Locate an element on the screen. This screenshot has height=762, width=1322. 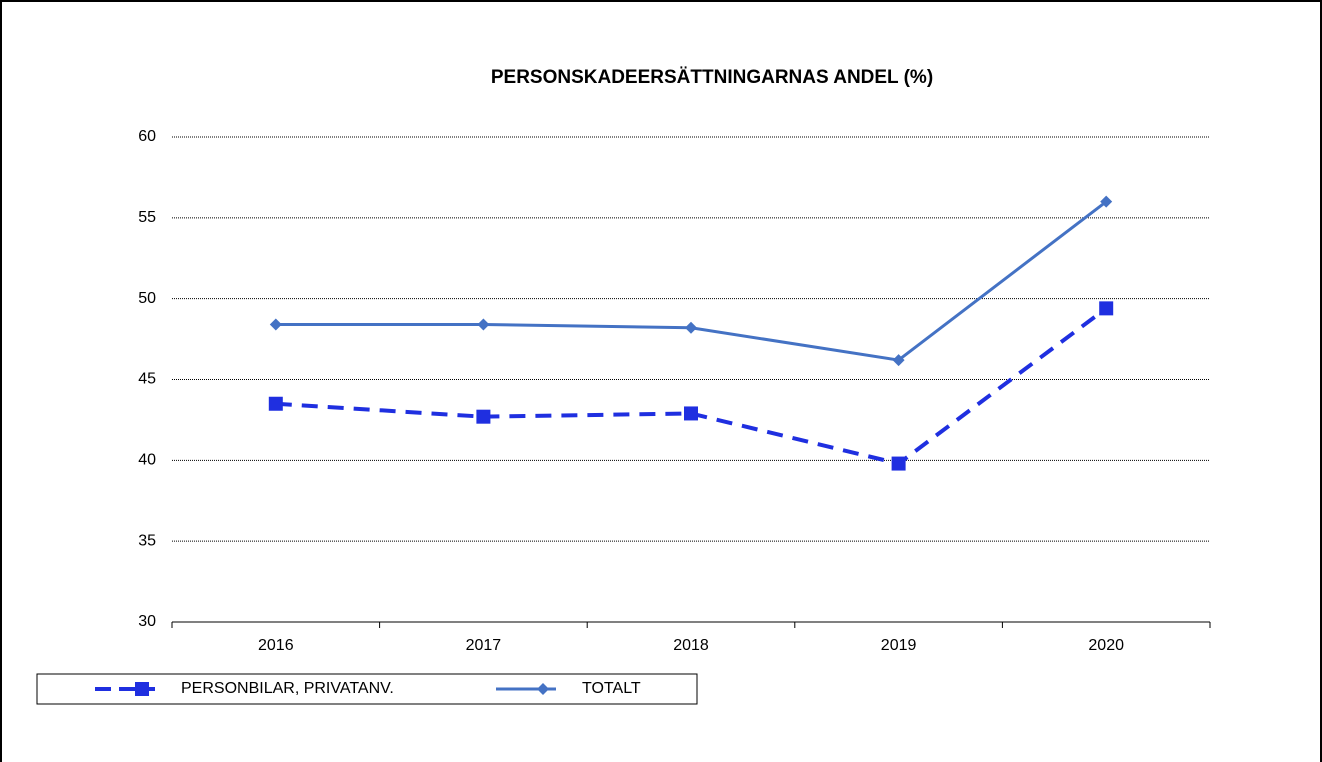
x-tick-label: 2020 is located at coordinates (1106, 645).